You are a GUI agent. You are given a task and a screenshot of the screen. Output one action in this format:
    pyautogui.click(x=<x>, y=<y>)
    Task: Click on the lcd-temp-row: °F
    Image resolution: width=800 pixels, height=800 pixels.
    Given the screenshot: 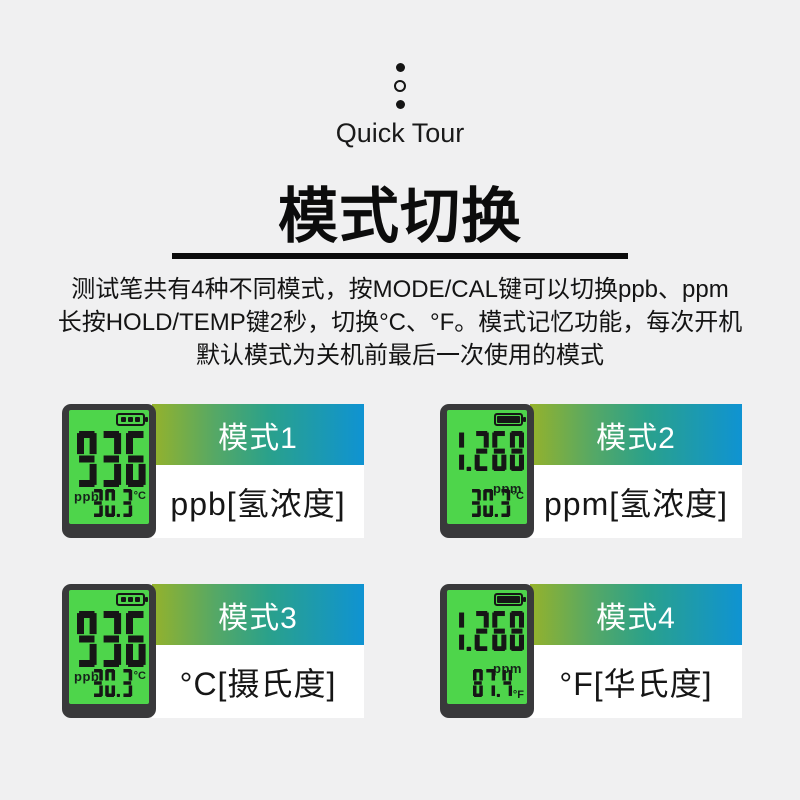 What is the action you would take?
    pyautogui.click(x=498, y=685)
    